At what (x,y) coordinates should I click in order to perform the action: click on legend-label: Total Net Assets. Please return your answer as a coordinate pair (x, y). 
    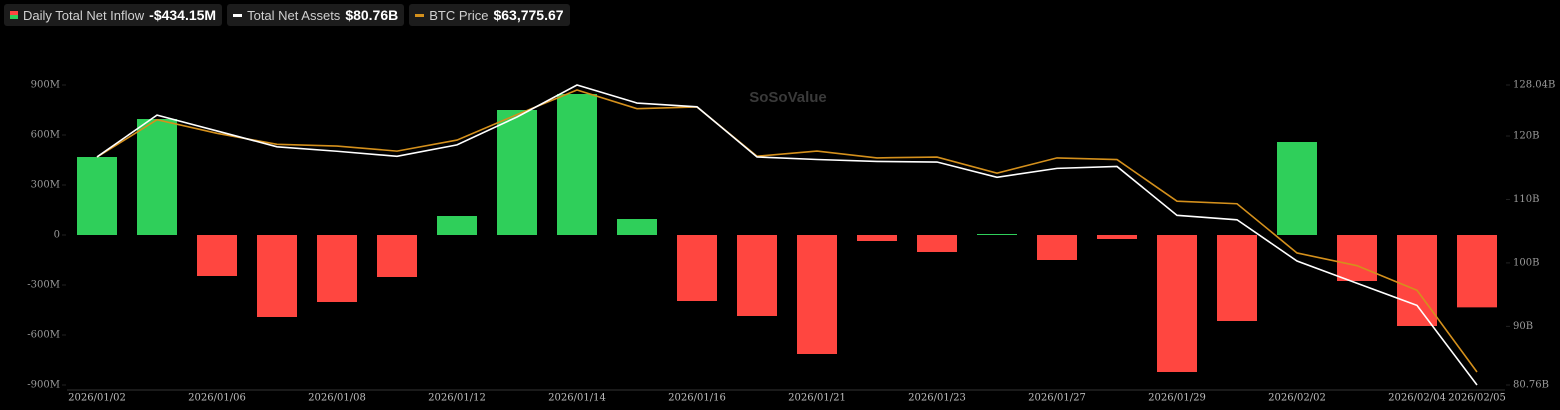
    Looking at the image, I should click on (294, 15).